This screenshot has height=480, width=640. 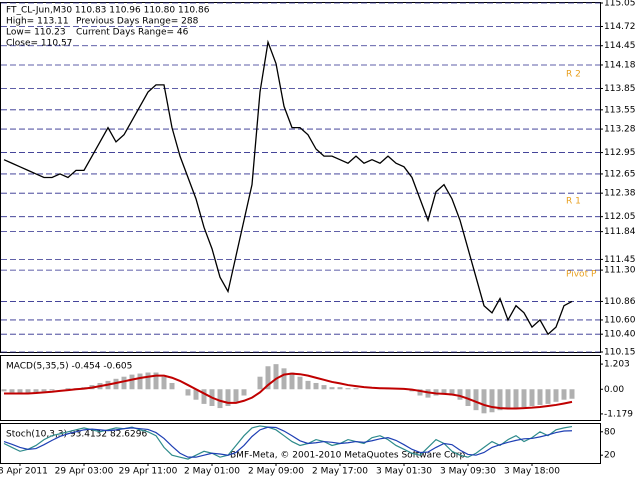 I want to click on x-tick-label: 3 May 18:00, so click(x=532, y=472).